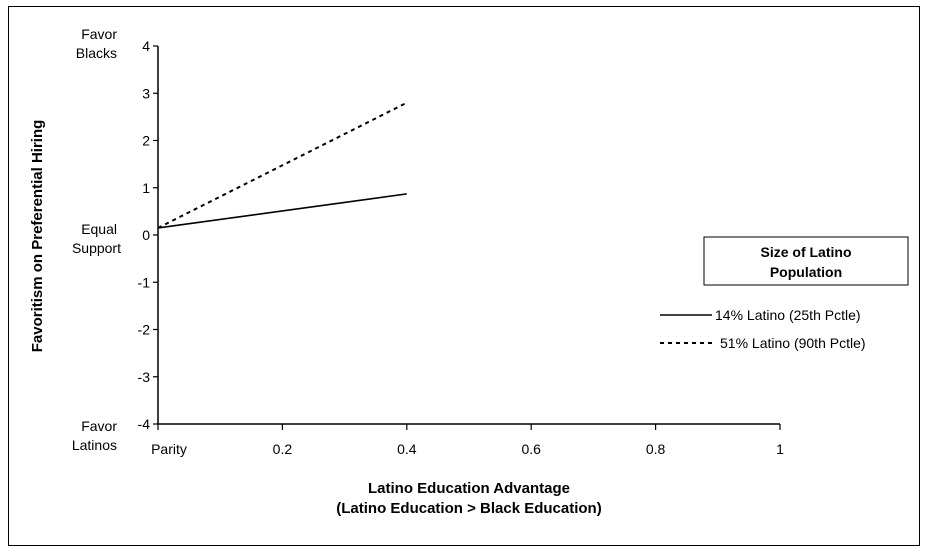 This screenshot has height=554, width=930. I want to click on y-annotation-bottom-line-1: Favor, so click(99, 426).